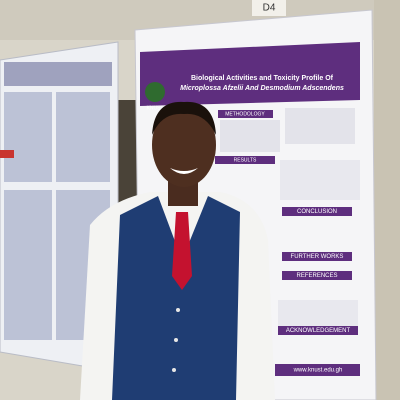 This screenshot has height=405, width=400. What do you see at coordinates (155, 92) in the screenshot?
I see `logo-badge` at bounding box center [155, 92].